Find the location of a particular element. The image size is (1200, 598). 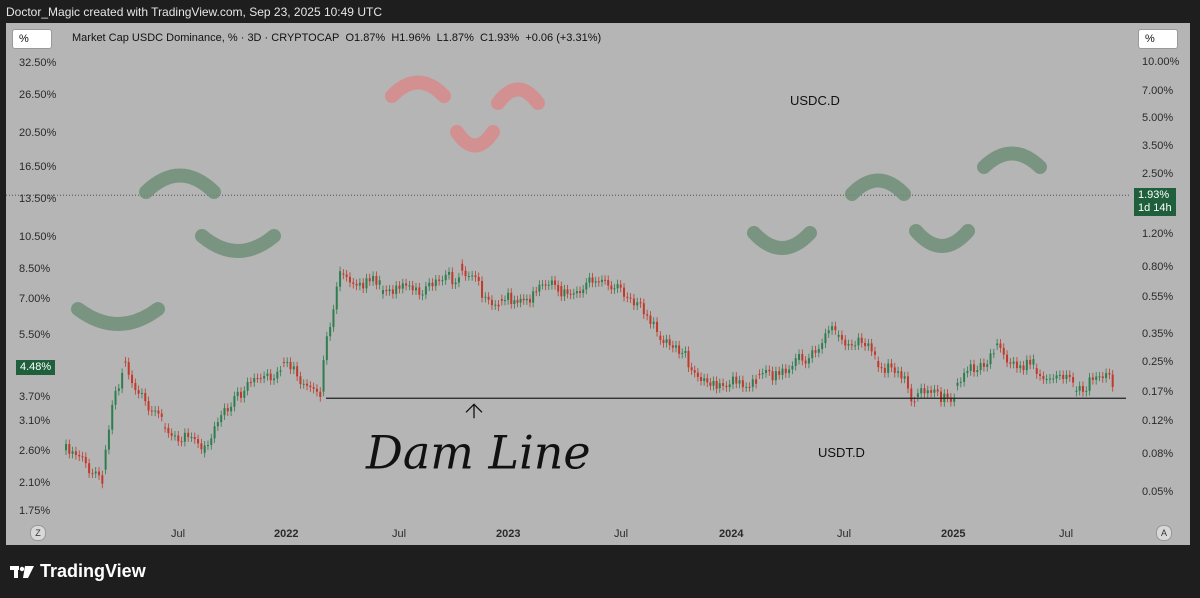

right-axis-tick-label: 0.25% is located at coordinates (1158, 362).